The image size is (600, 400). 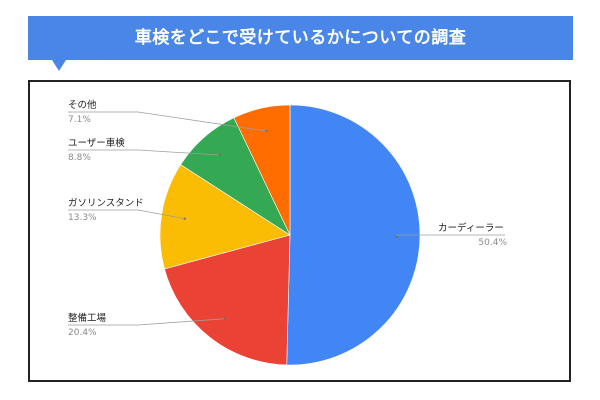 I want to click on slice-percent-1: 20.4%, so click(x=82, y=333).